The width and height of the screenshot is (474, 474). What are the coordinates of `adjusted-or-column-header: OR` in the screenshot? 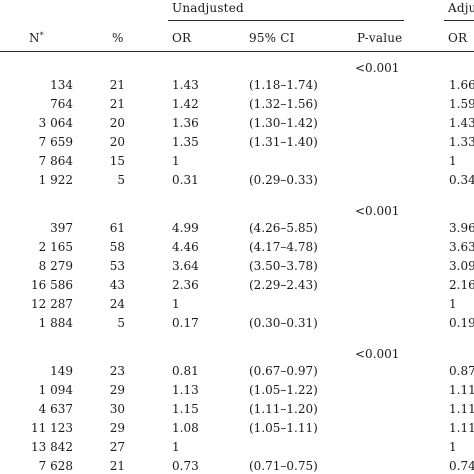 It's located at (458, 38).